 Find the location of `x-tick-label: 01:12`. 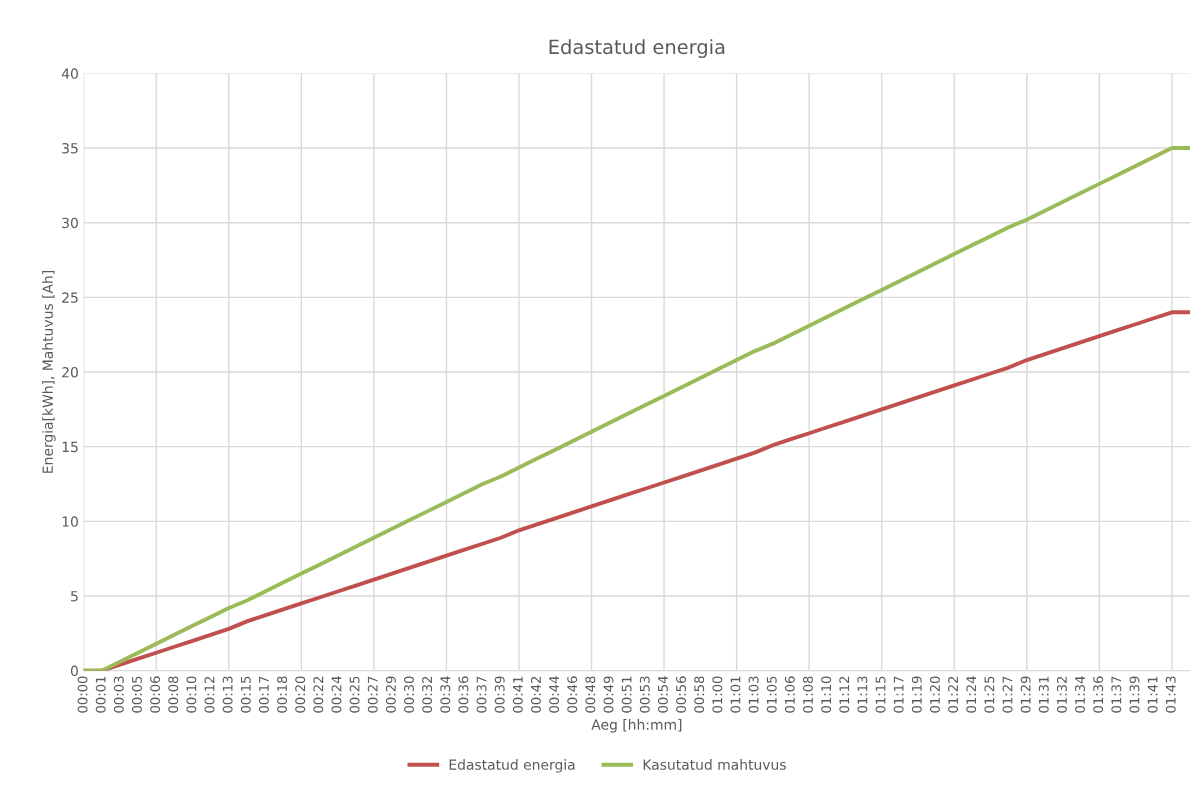

x-tick-label: 01:12 is located at coordinates (844, 694).